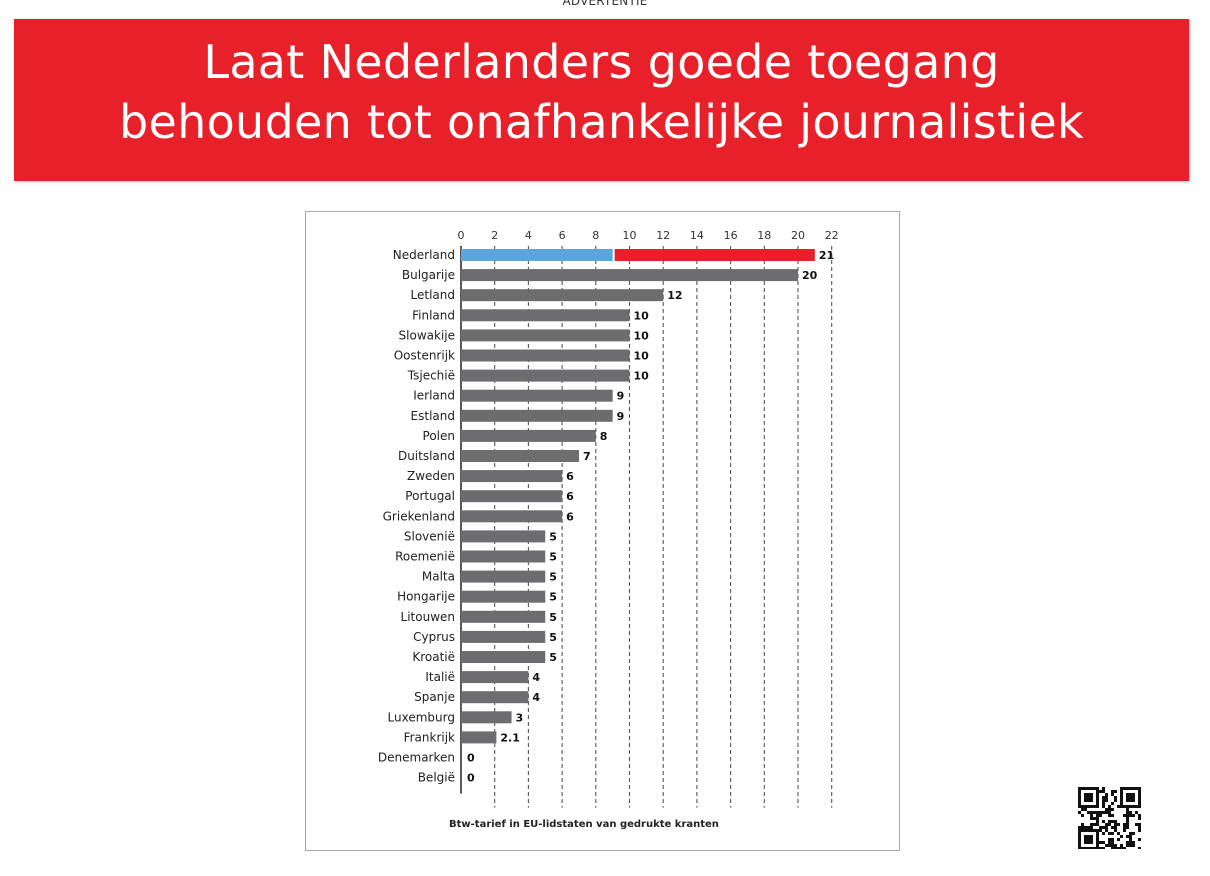 Image resolution: width=1210 pixels, height=876 pixels. What do you see at coordinates (440, 677) in the screenshot?
I see `category-label: Italië` at bounding box center [440, 677].